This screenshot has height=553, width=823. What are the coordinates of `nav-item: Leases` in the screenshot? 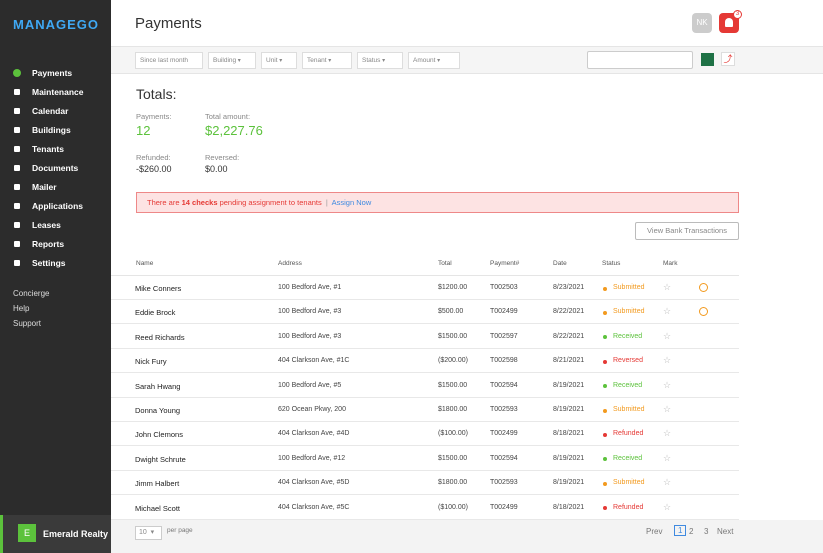 It's located at (37, 225).